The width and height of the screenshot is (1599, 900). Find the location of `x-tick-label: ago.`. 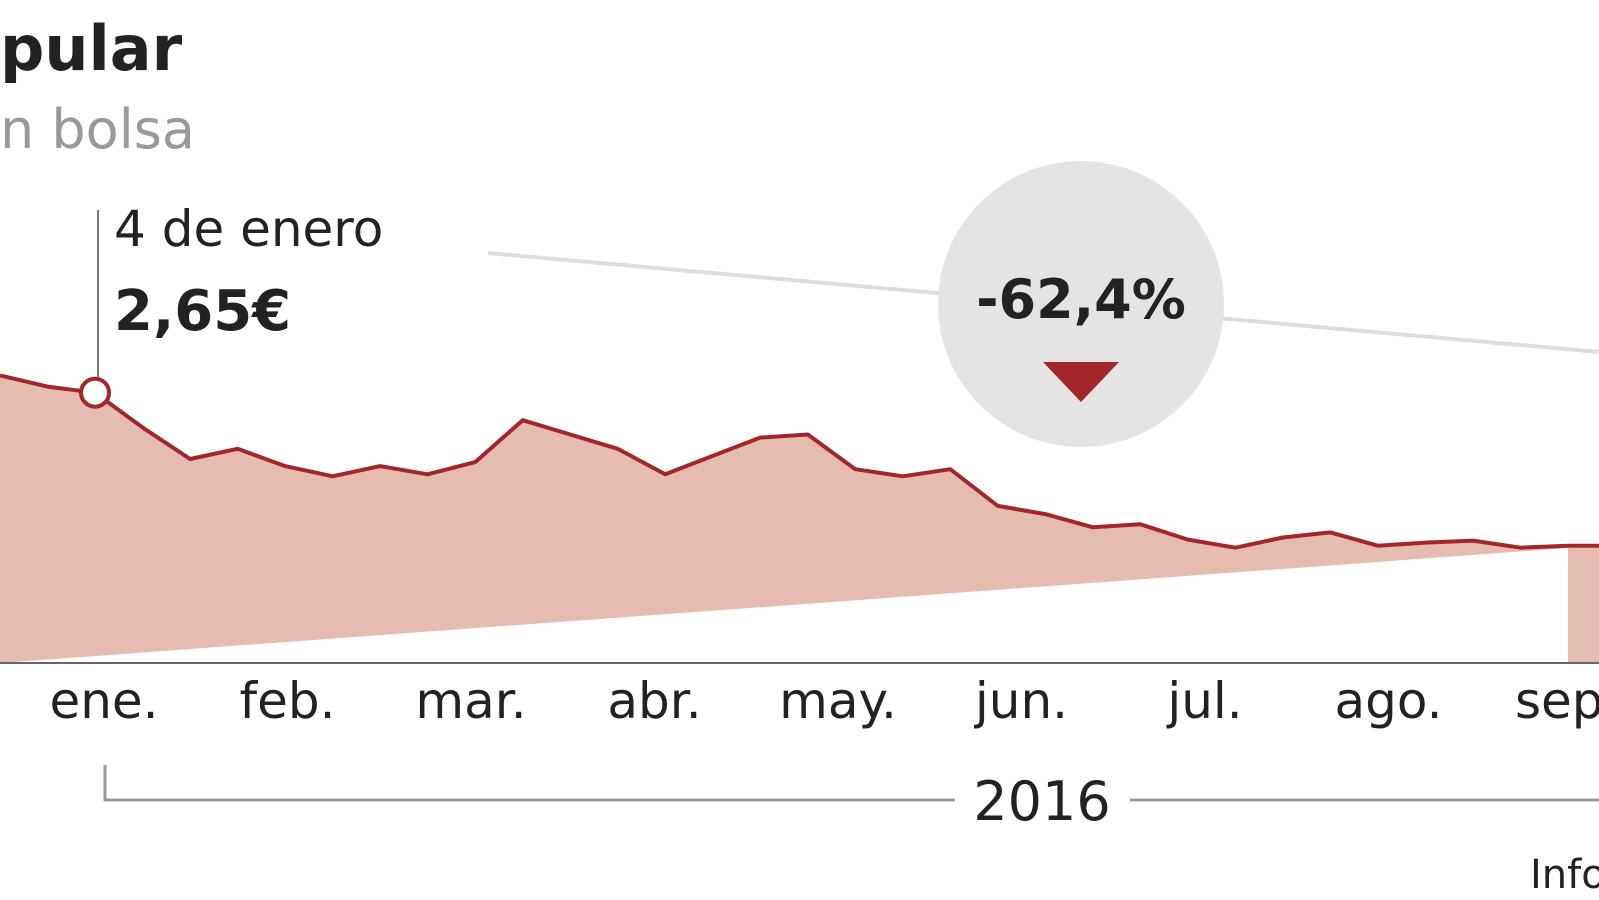

x-tick-label: ago. is located at coordinates (1389, 701).